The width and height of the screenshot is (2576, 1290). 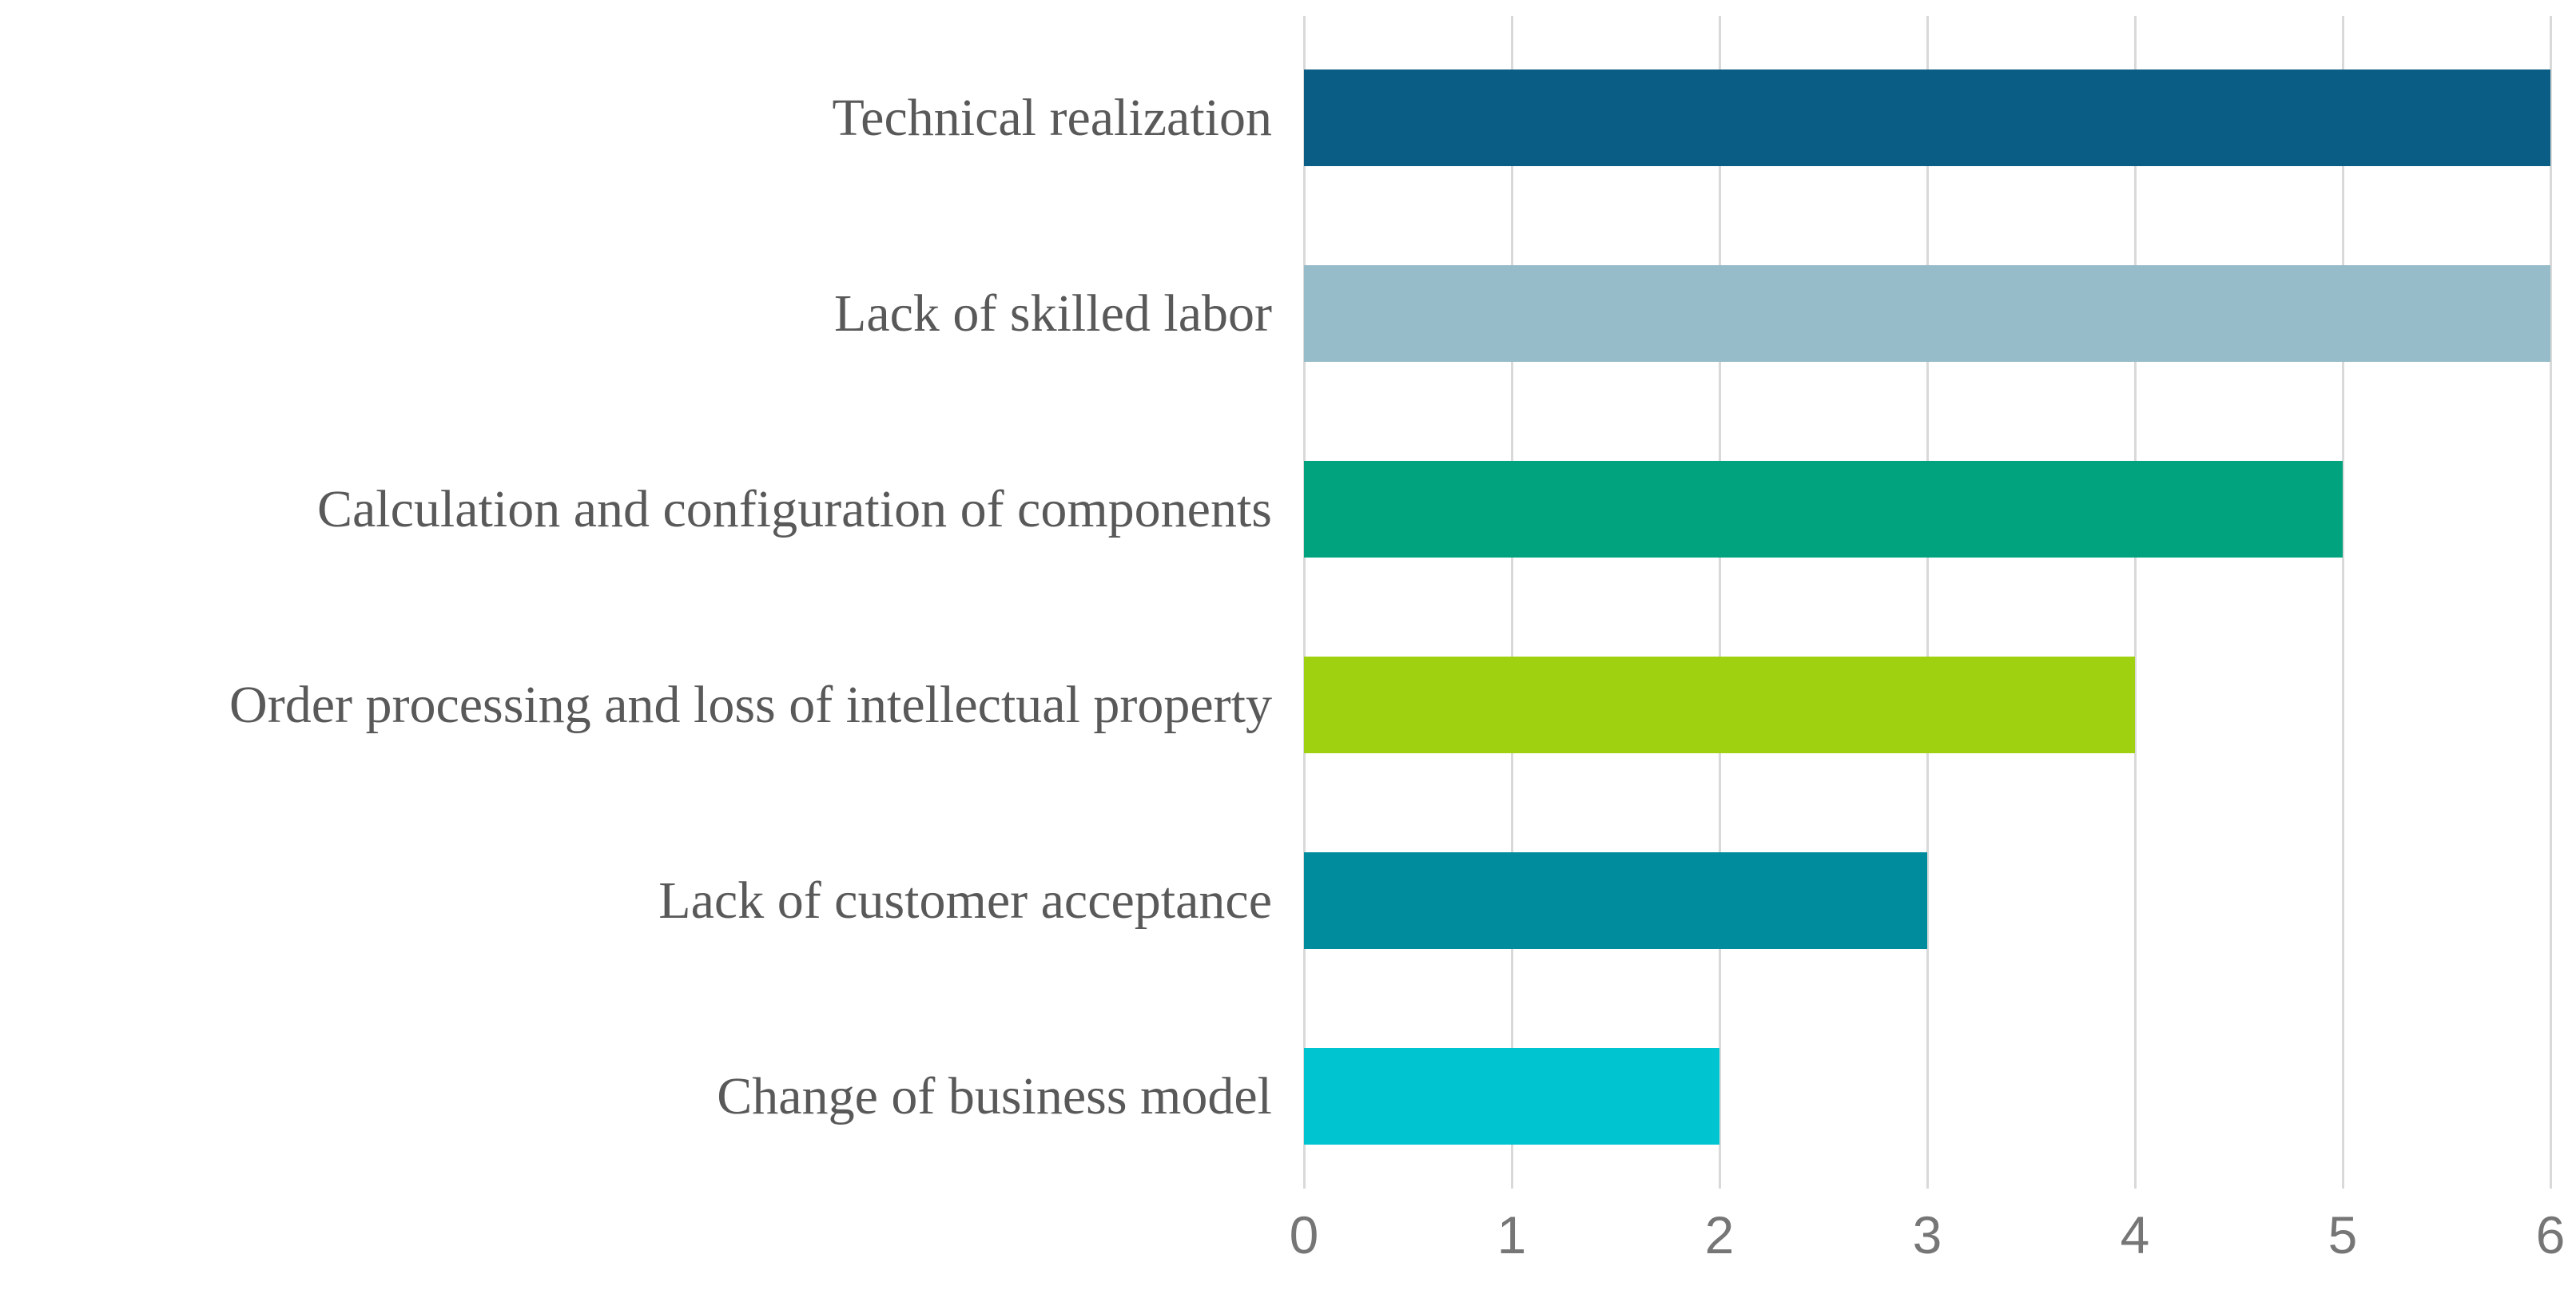 What do you see at coordinates (965, 901) in the screenshot?
I see `category-label: Lack of customer acceptance` at bounding box center [965, 901].